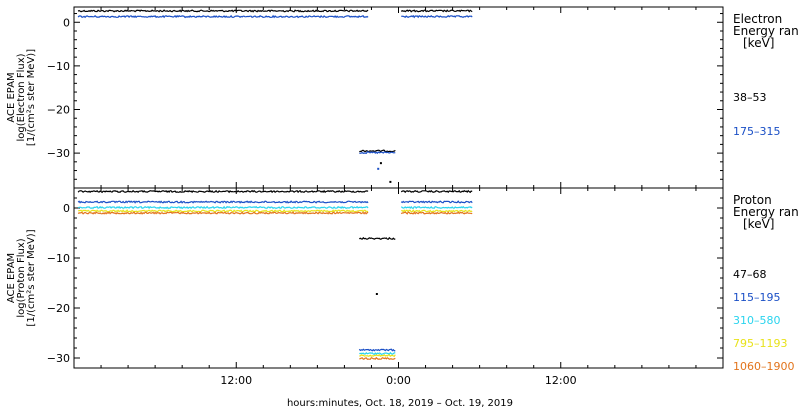 The height and width of the screenshot is (410, 800). Describe the element at coordinates (21, 97) in the screenshot. I see `y-axis-label: log(Electron Flux)` at that location.